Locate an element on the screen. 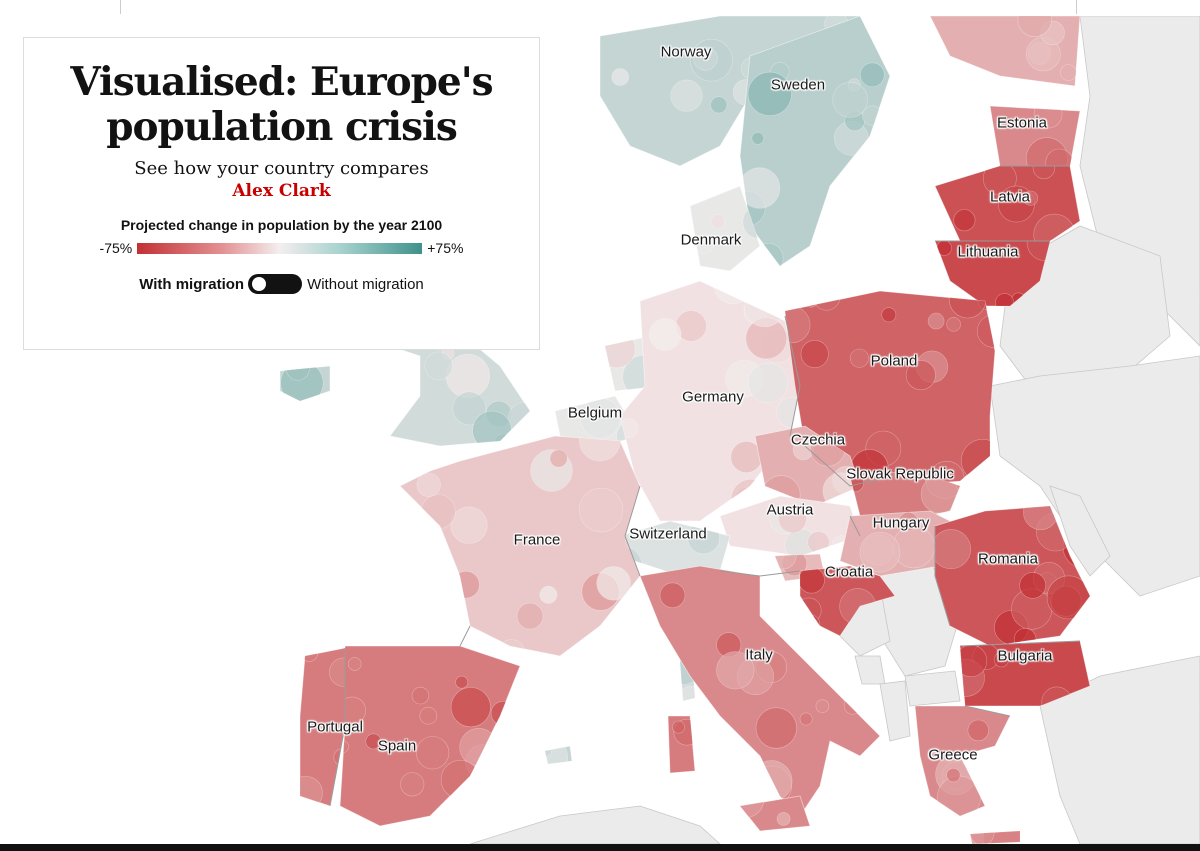 The image size is (1200, 851). legend: -75% +75% is located at coordinates (281, 248).